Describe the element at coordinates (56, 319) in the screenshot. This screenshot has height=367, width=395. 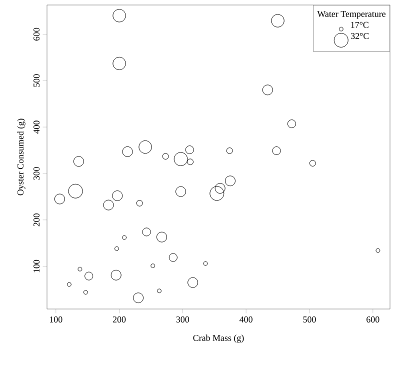
I see `x-tick-label: 100` at that location.